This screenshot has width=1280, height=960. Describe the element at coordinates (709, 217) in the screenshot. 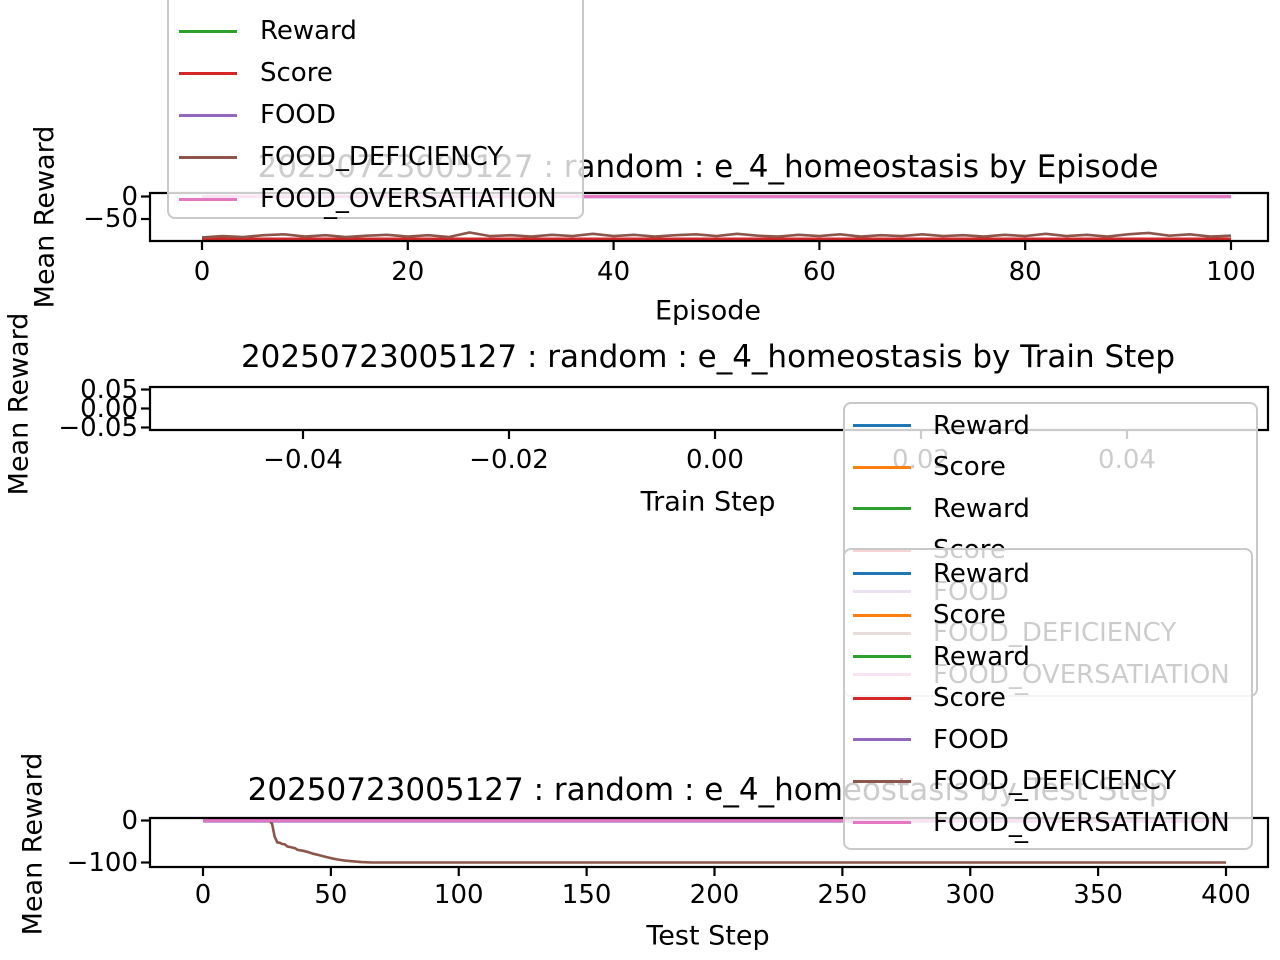

I see `episode-axes-spines` at that location.